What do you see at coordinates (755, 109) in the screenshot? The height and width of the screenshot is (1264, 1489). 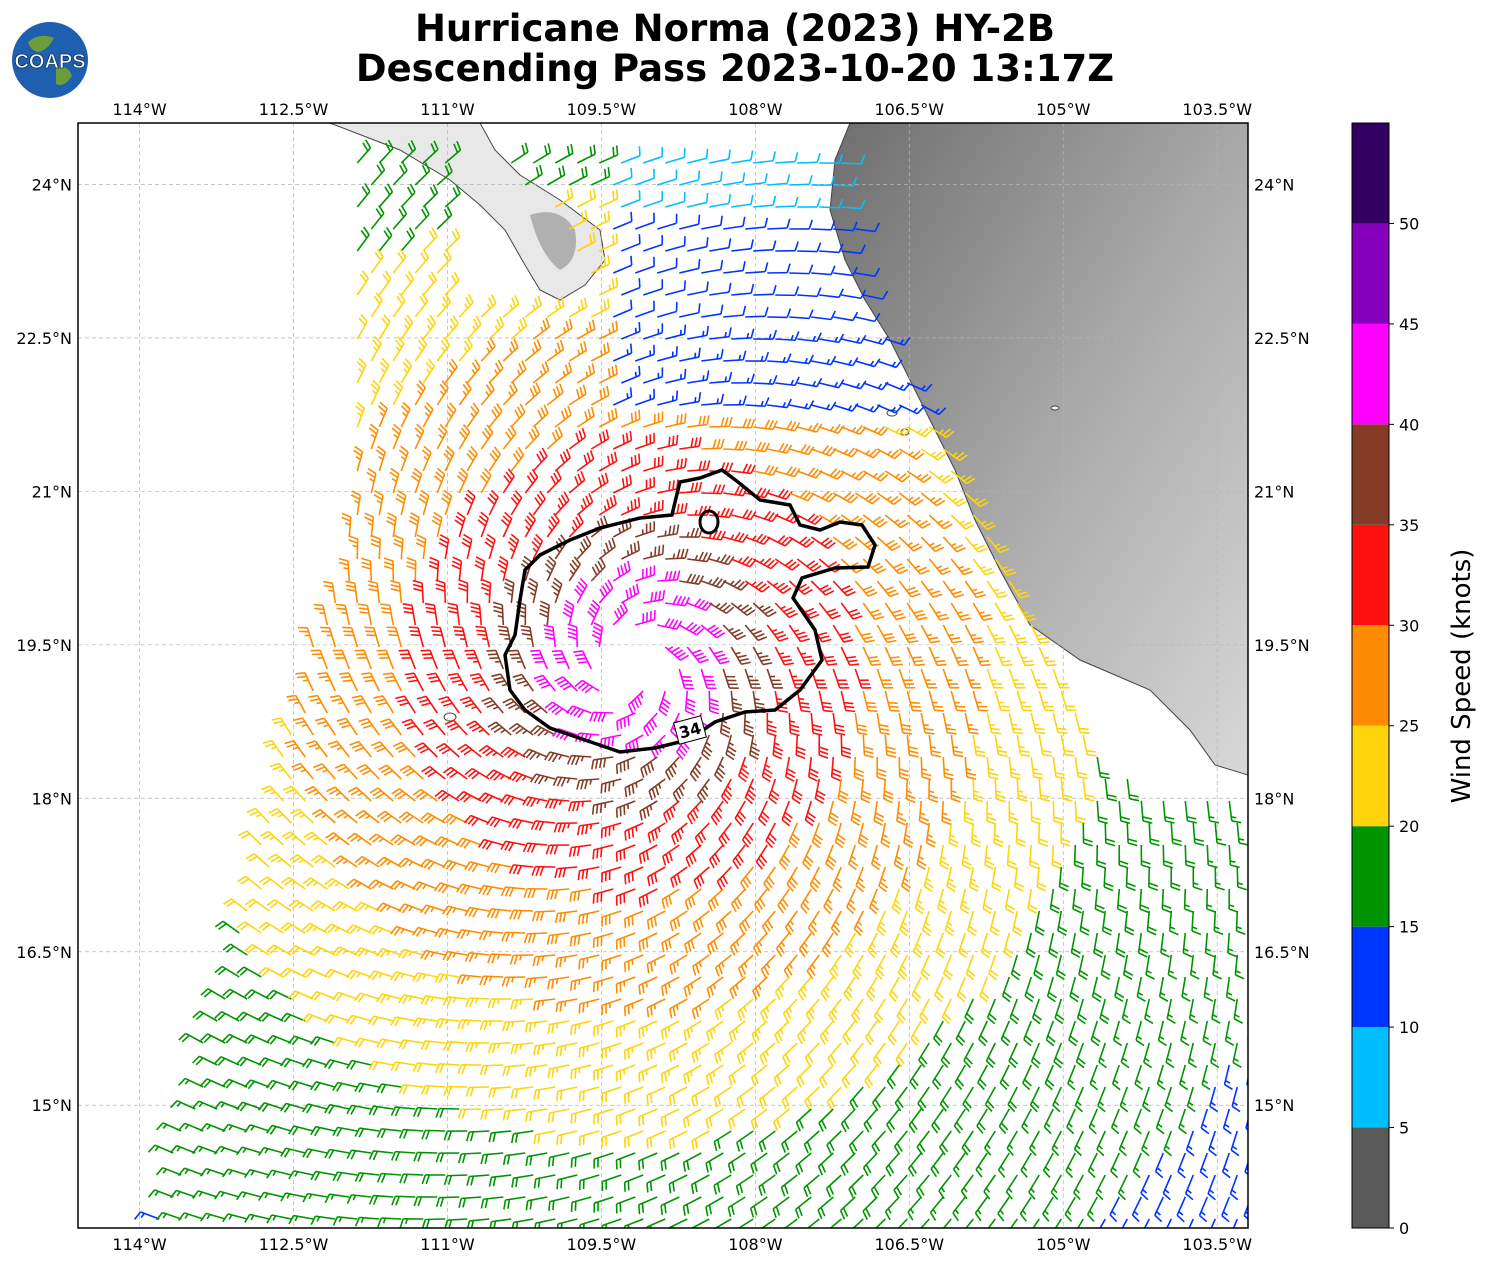 I see `lon-tick-label-top: 108°W` at bounding box center [755, 109].